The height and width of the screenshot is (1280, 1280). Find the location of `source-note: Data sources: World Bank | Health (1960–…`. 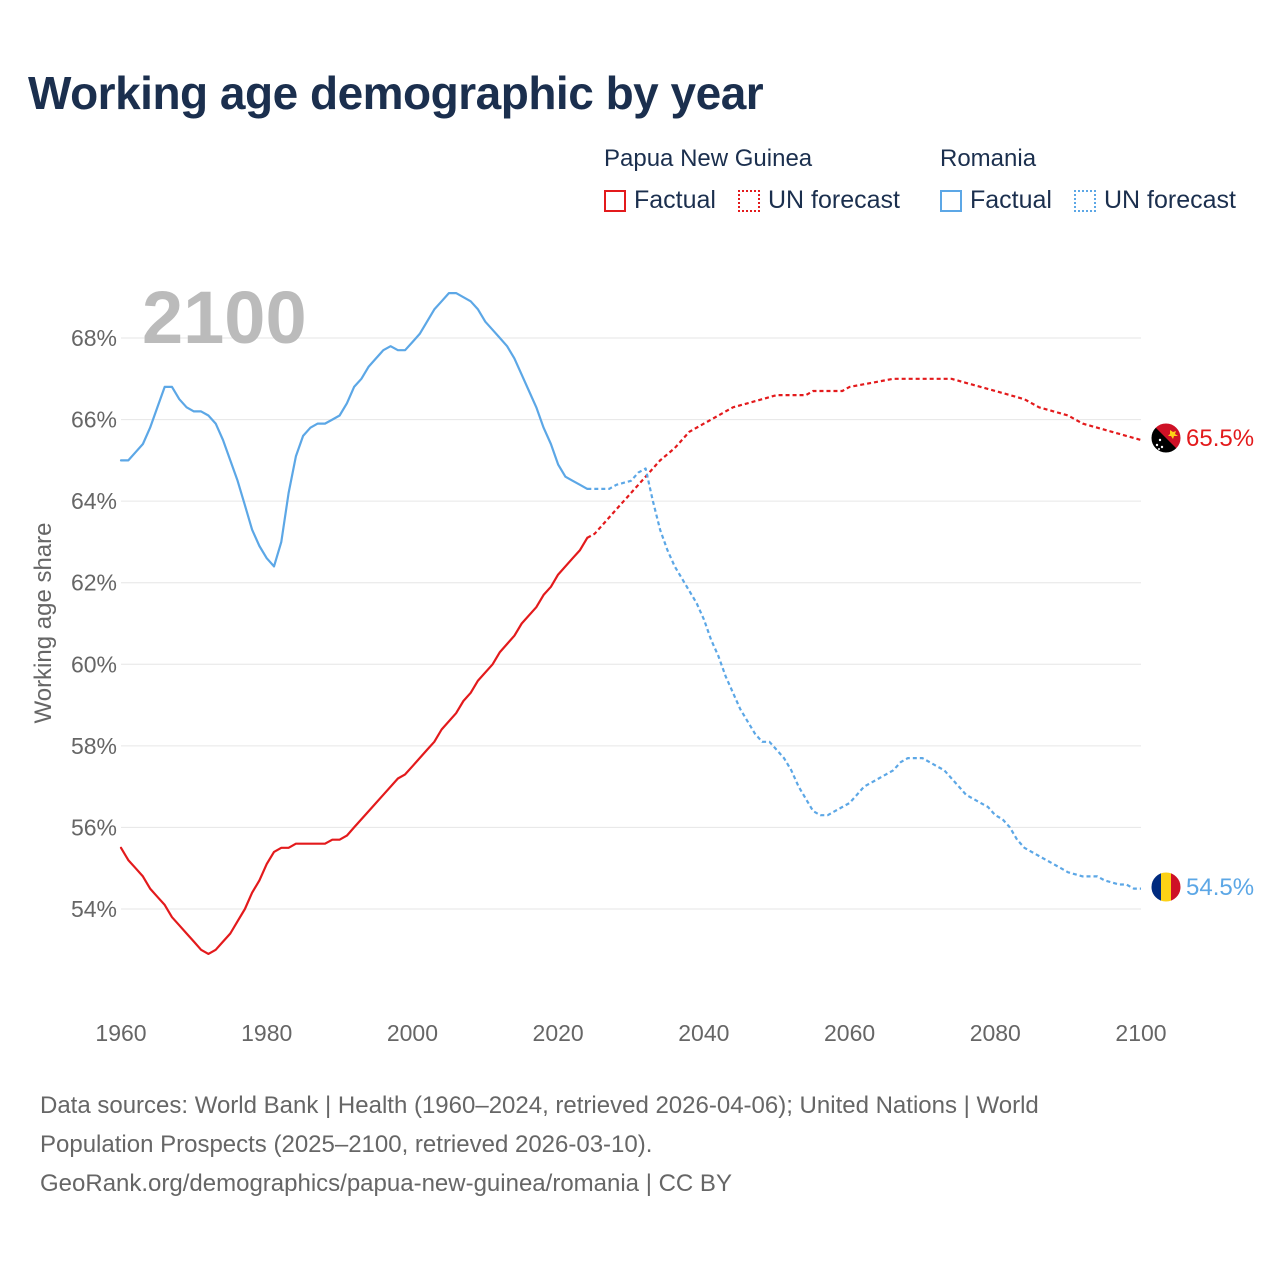

source-note: Data sources: World Bank | Health (1960–… is located at coordinates (630, 1144).